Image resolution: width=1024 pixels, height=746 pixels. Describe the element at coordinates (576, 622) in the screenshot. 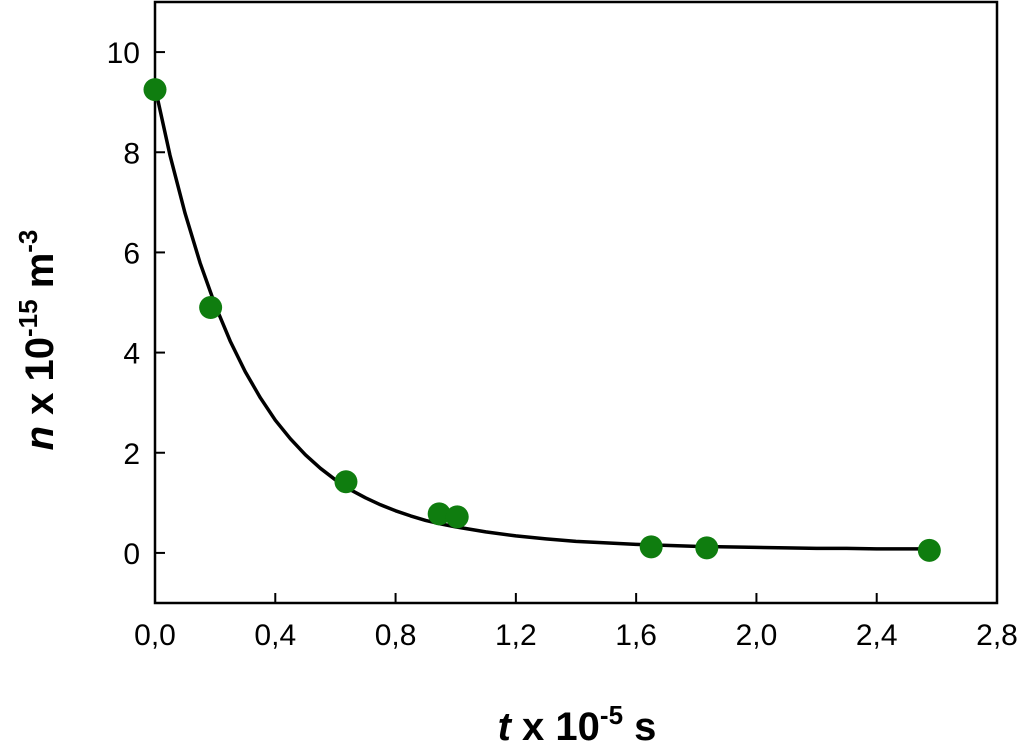

I see `x-axis-ticks: 0,0 0,4 0,8 1,2 1,6 2,0 2,4 2,8` at that location.